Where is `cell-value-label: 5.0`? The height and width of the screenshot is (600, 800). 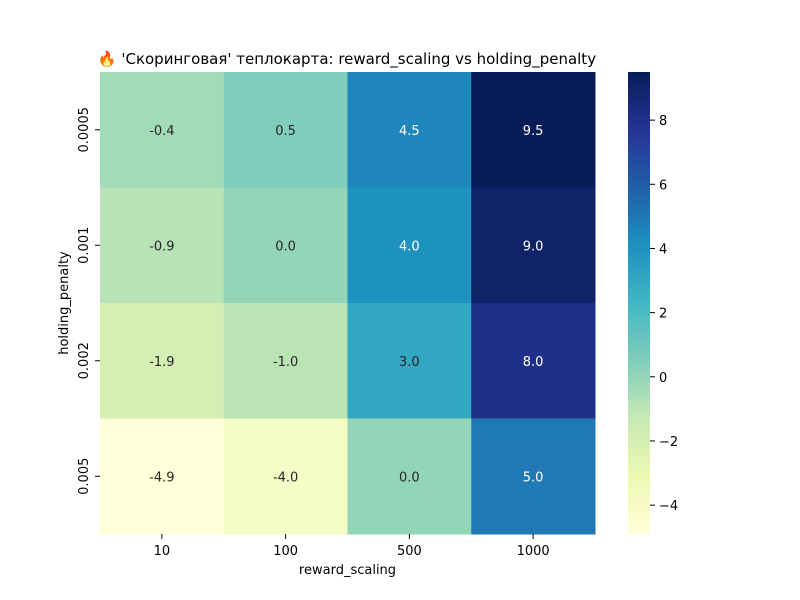
cell-value-label: 5.0 is located at coordinates (533, 477).